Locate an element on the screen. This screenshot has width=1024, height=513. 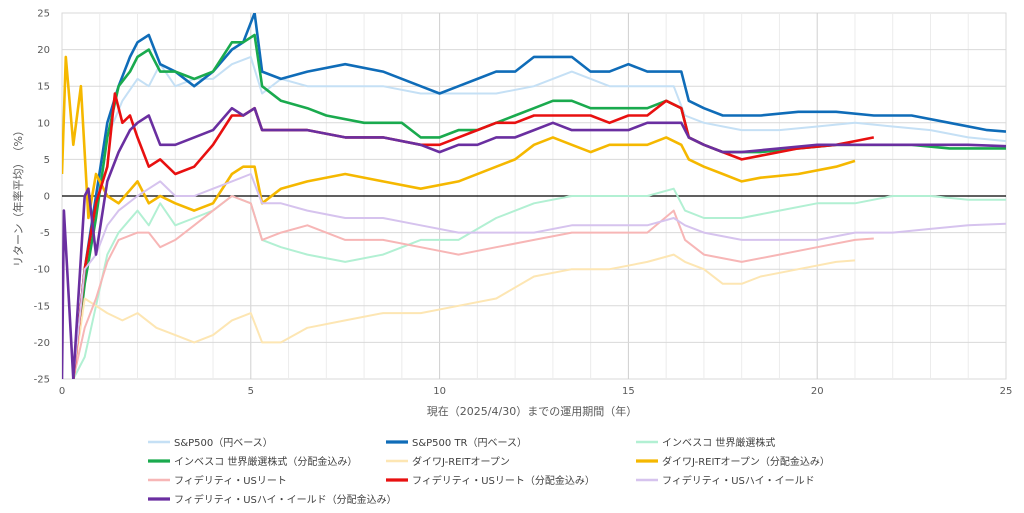
y-tick-label: -15 is located at coordinates (42, 306).